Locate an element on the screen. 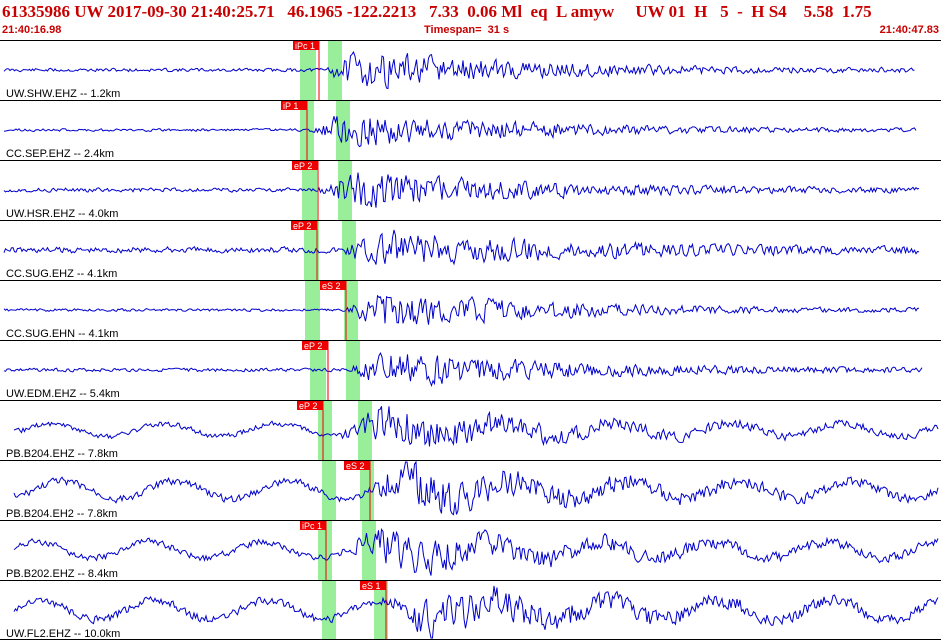  trace-row: eP 2 CC.SUG.EHZ -- 4.1km is located at coordinates (470, 250).